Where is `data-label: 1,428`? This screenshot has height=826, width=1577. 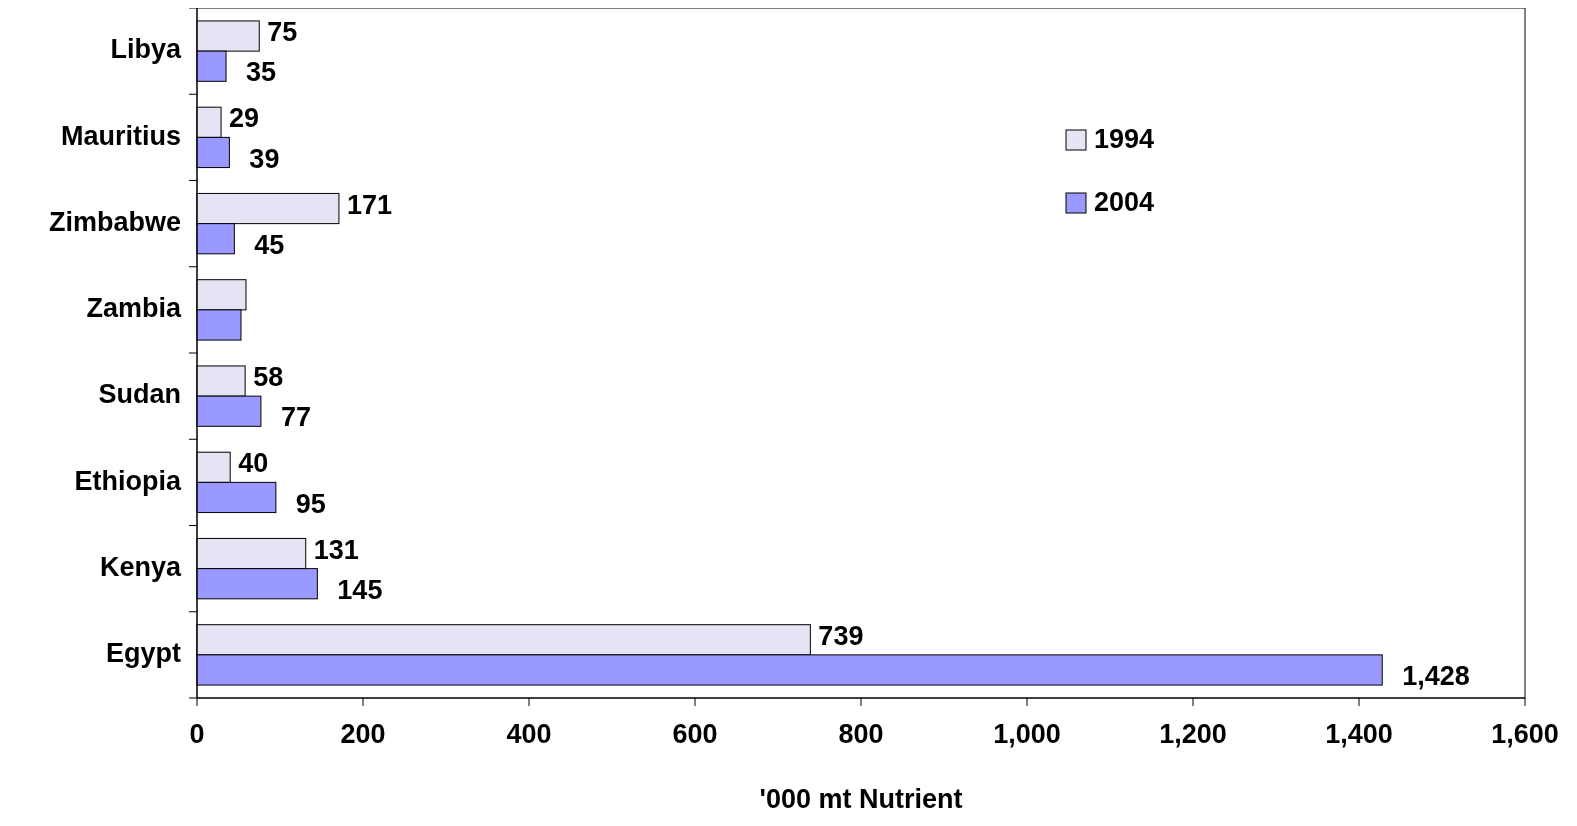 data-label: 1,428 is located at coordinates (1436, 676).